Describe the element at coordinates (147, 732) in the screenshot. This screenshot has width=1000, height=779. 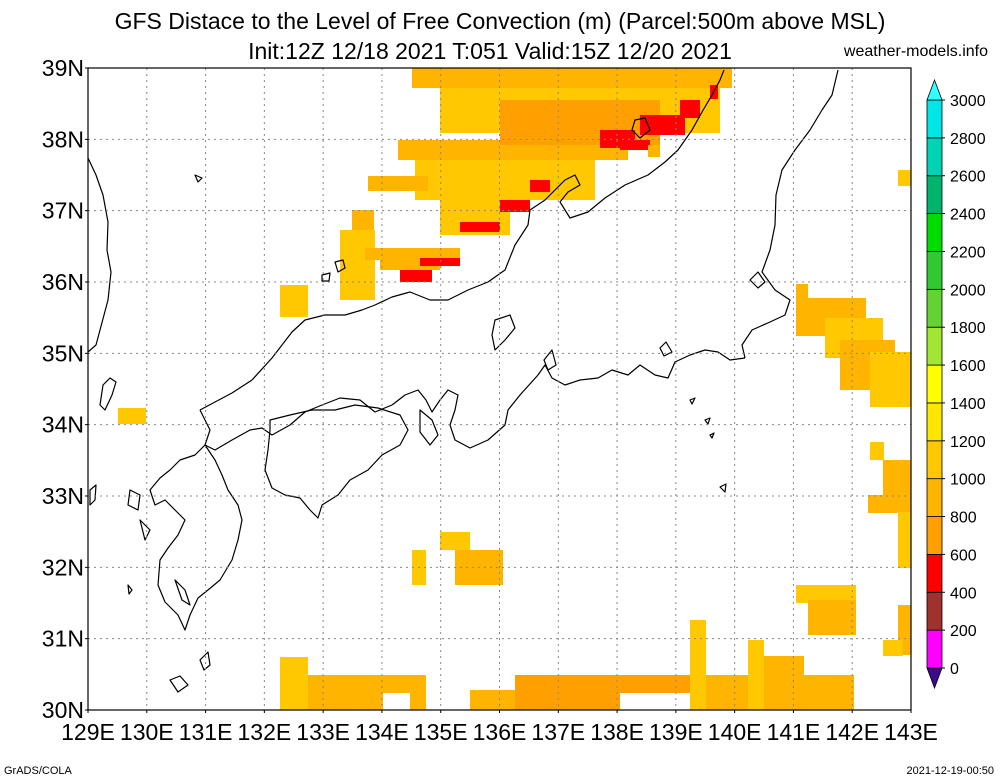
I see `lon-label: 130E` at that location.